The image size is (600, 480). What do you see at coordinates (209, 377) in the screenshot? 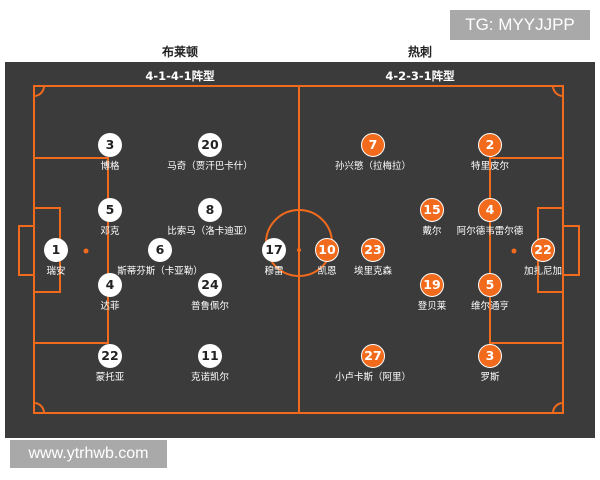
I see `player-name: 克诺凯尔` at bounding box center [209, 377].